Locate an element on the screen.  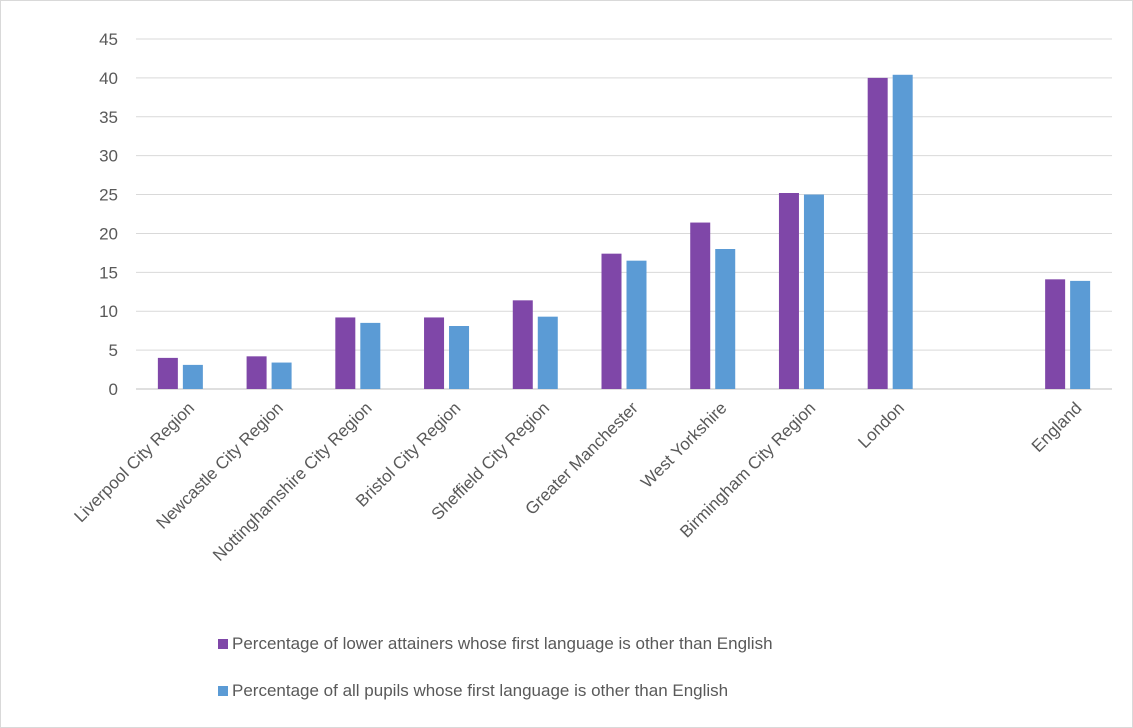
y-tick-label: 0 is located at coordinates (113, 389).